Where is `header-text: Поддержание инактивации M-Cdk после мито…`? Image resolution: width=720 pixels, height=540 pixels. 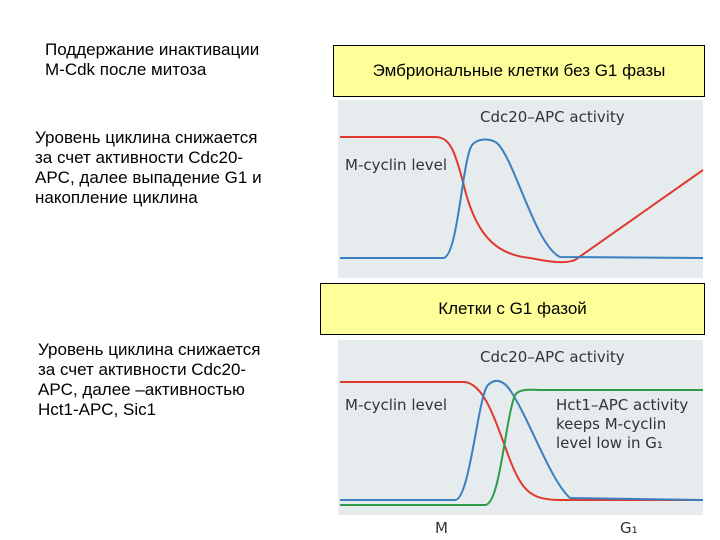 header-text: Поддержание инактивации M-Cdk после мито… is located at coordinates (152, 60).